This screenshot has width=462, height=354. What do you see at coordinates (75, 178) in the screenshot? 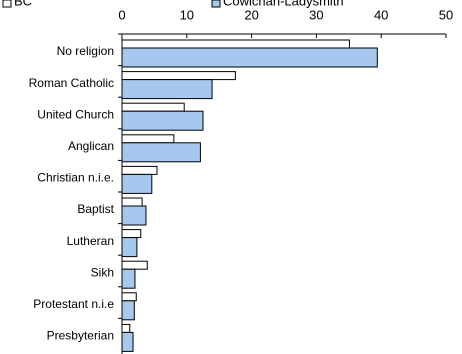
I see `y-tick-label: Christian n.i.e.` at bounding box center [75, 178].